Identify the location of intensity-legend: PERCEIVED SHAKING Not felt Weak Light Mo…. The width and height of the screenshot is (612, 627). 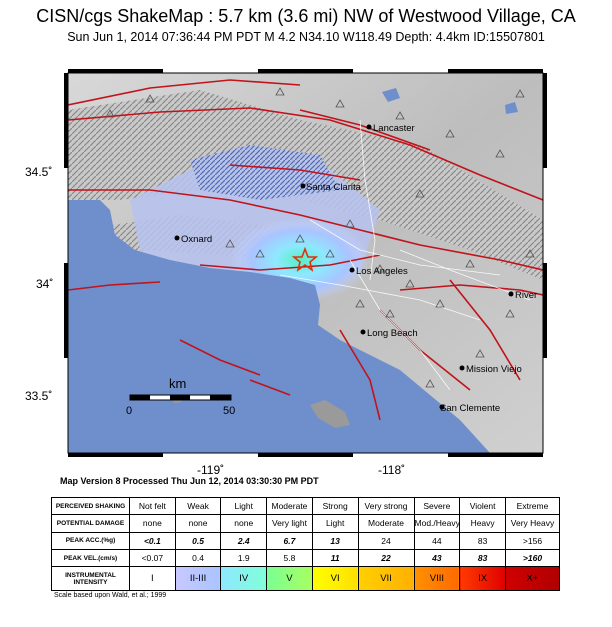
(305, 543).